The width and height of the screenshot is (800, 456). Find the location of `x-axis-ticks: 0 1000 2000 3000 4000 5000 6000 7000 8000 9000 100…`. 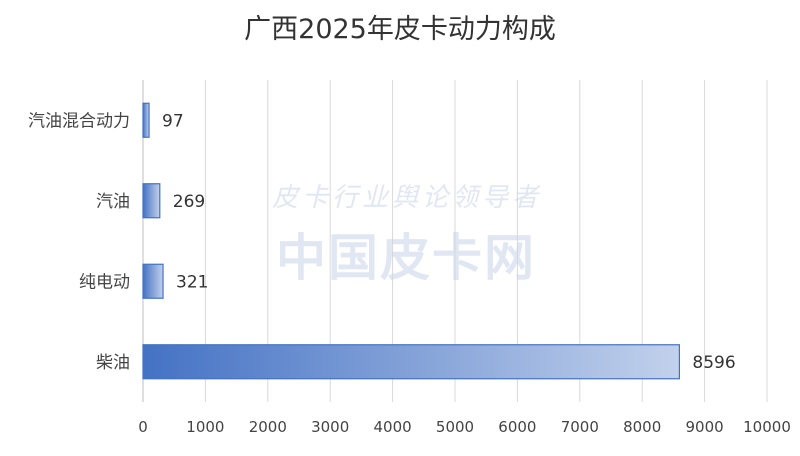

x-axis-ticks: 0 1000 2000 3000 4000 5000 6000 7000 8000 9000 100… is located at coordinates (464, 427).